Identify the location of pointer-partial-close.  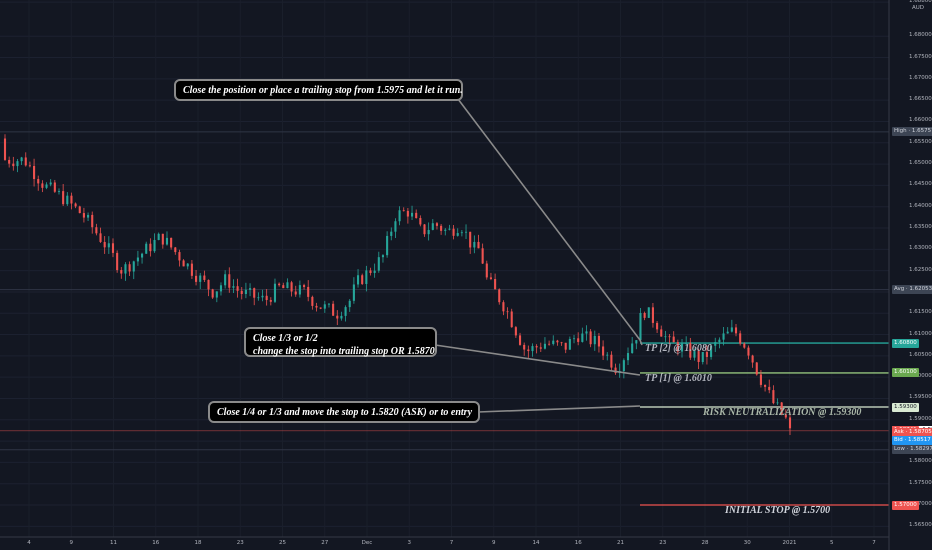
(537, 360).